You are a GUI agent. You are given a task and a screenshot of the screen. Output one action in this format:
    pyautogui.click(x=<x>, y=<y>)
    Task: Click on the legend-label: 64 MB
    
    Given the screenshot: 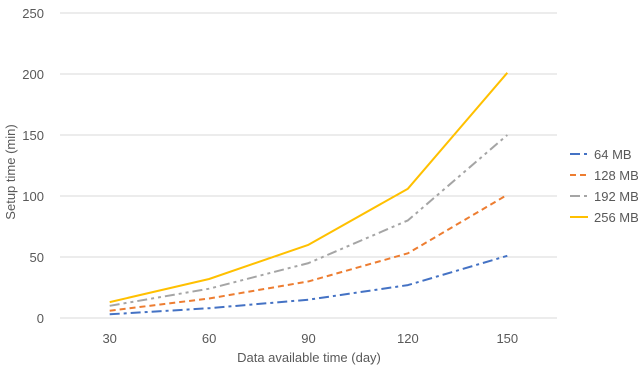 What is the action you would take?
    pyautogui.click(x=613, y=154)
    